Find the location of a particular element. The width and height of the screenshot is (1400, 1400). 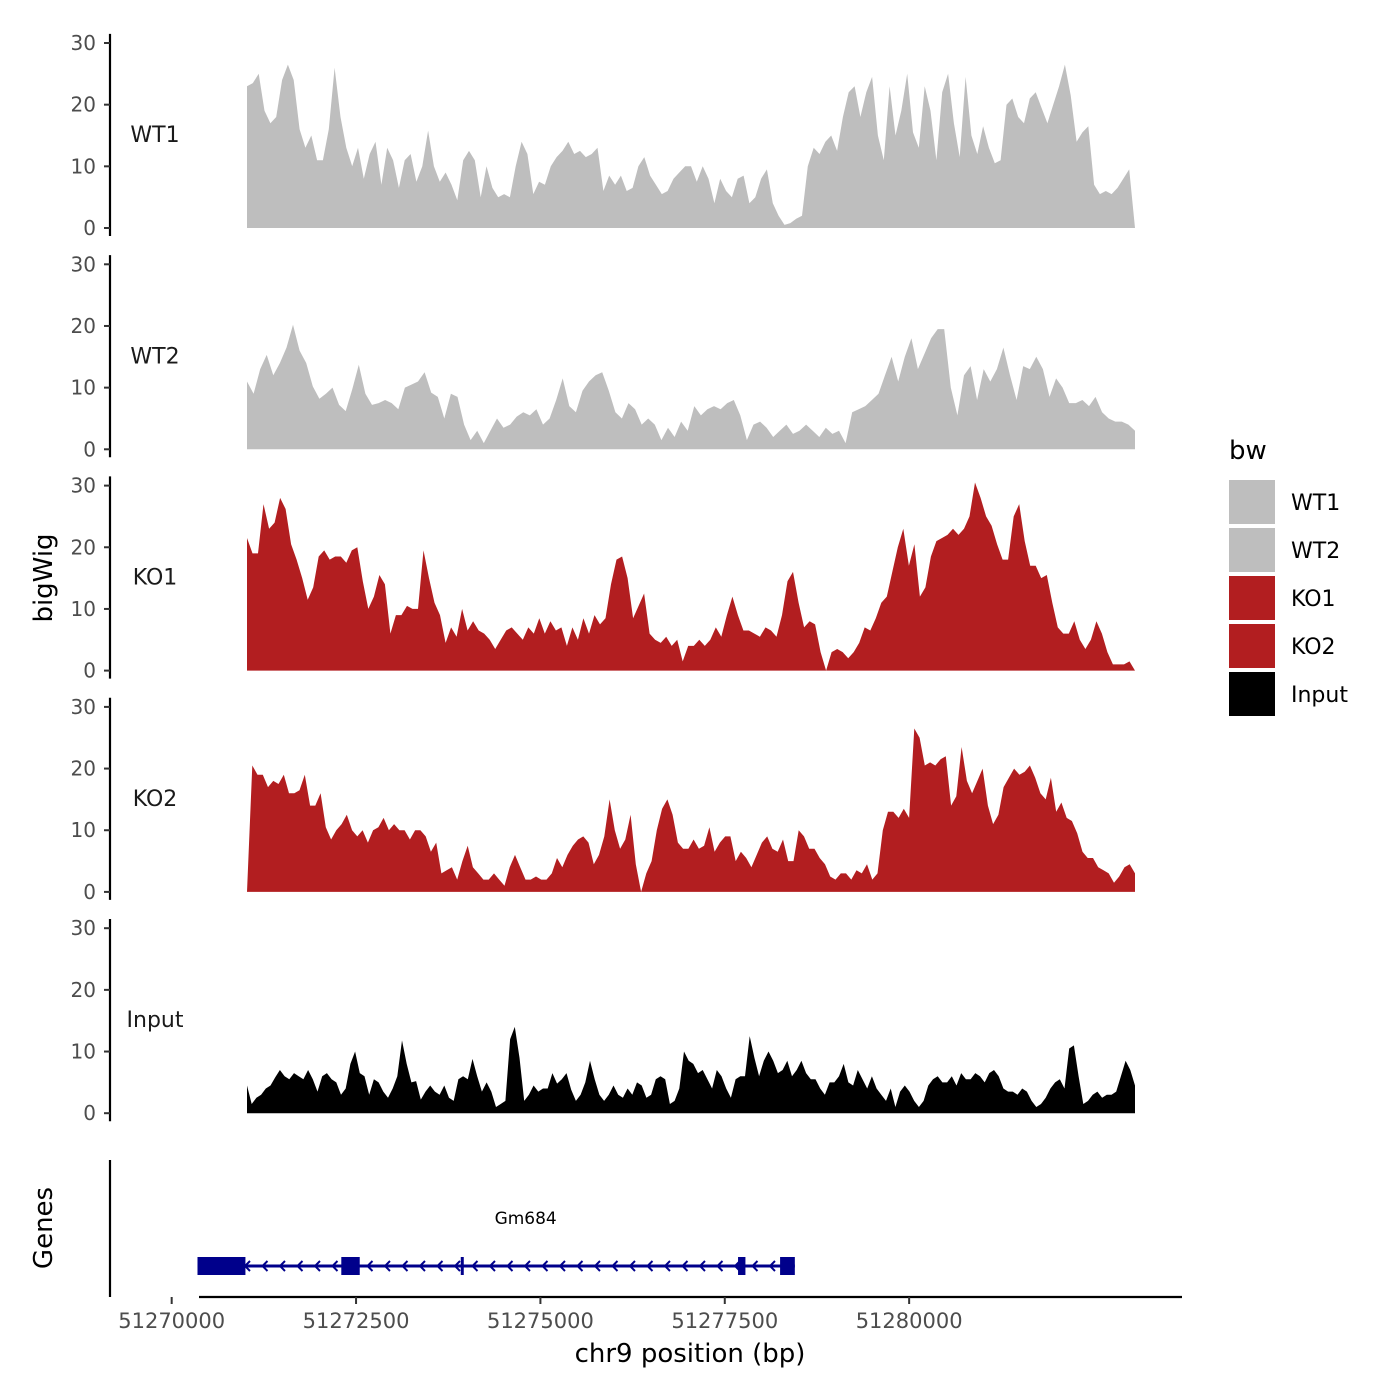

x-tick-label: 51280000 is located at coordinates (909, 1321).